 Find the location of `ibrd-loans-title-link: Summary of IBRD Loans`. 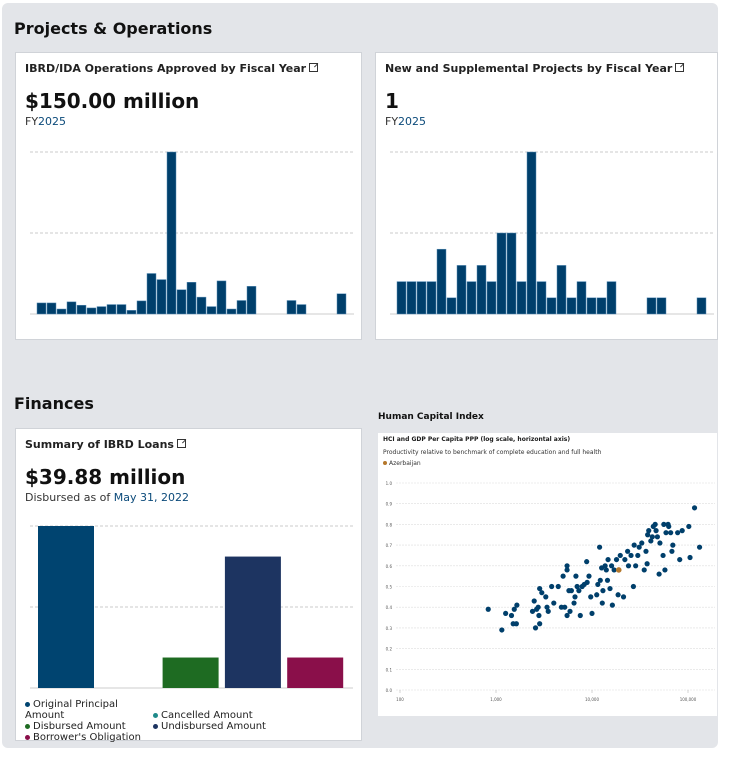

ibrd-loans-title-link: Summary of IBRD Loans is located at coordinates (105, 444).